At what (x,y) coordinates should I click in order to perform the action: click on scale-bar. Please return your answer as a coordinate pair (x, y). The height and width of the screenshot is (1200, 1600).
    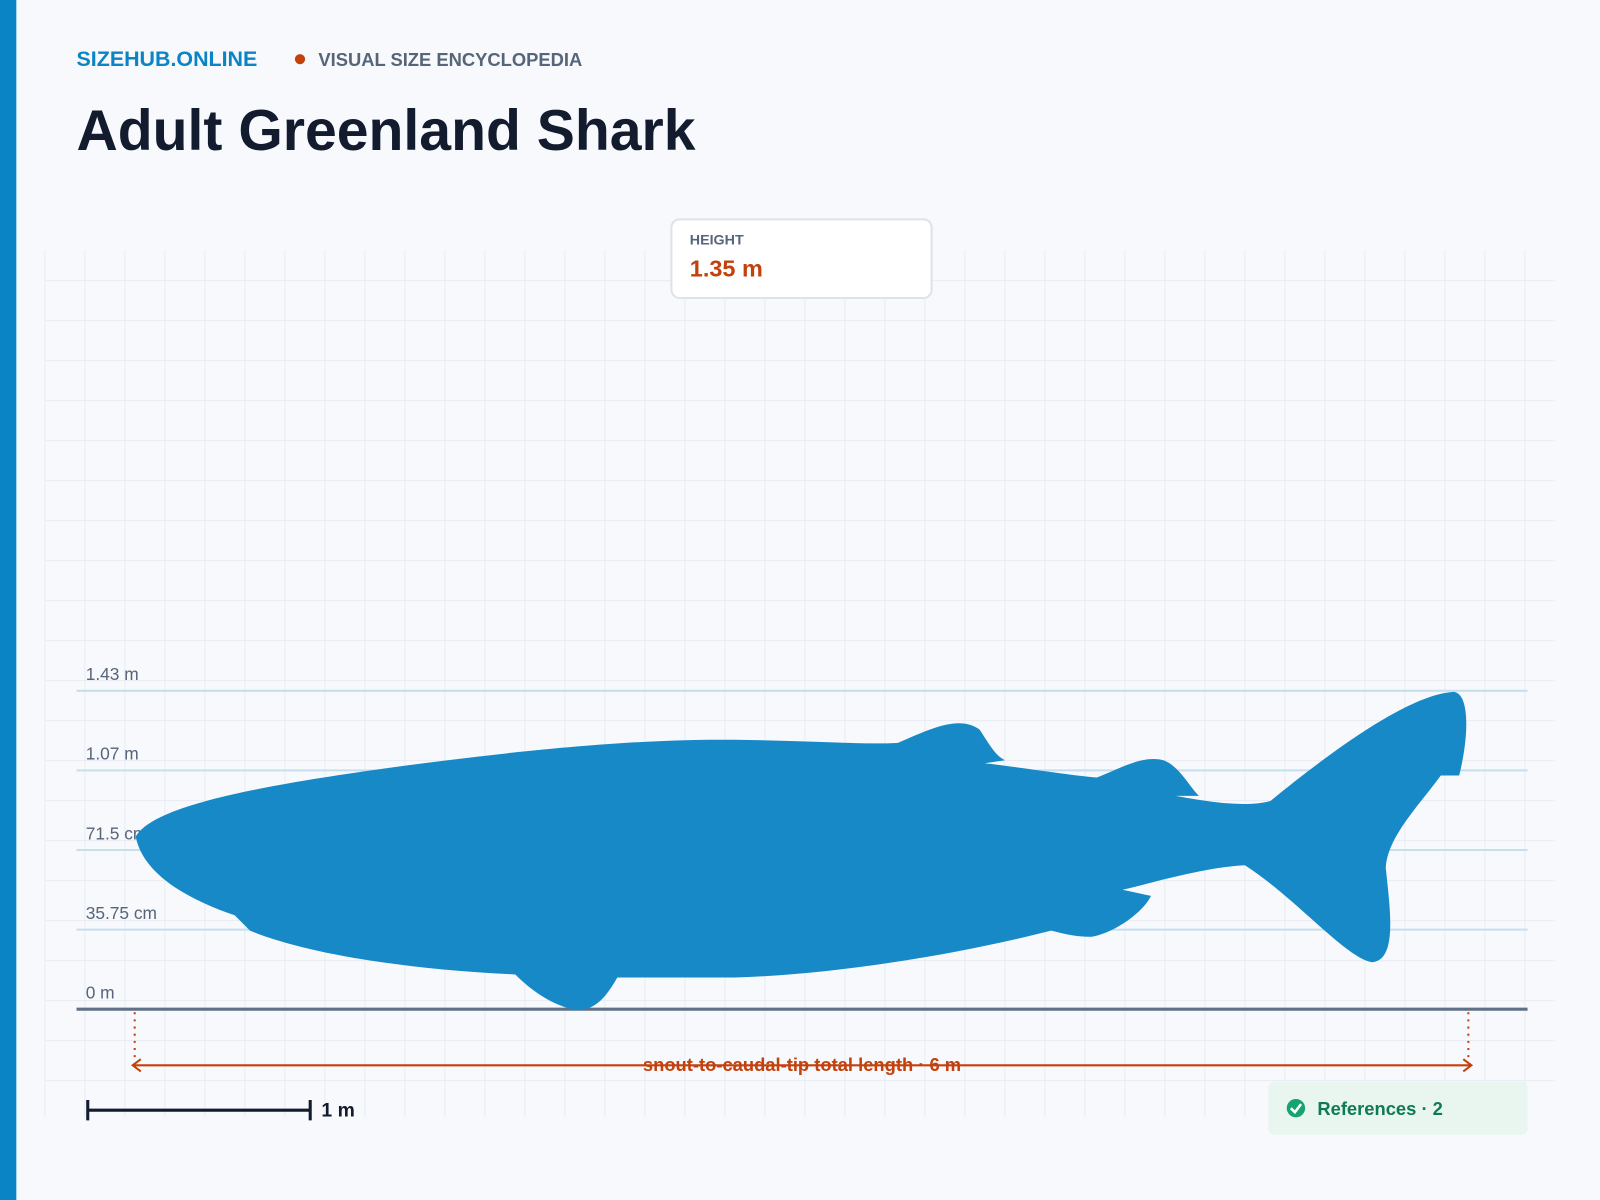
    Looking at the image, I should click on (199, 1110).